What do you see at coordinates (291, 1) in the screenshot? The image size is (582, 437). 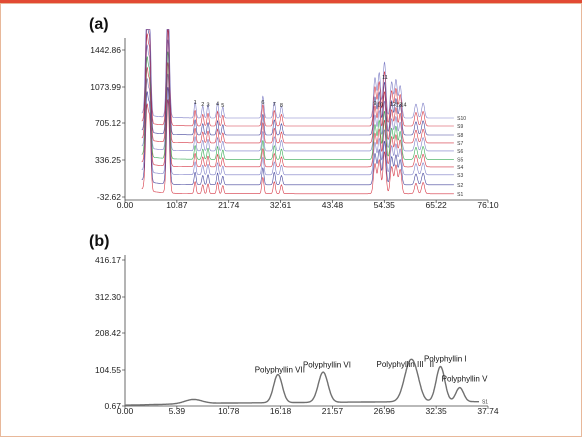 I see `top-accent-bar` at bounding box center [291, 1].